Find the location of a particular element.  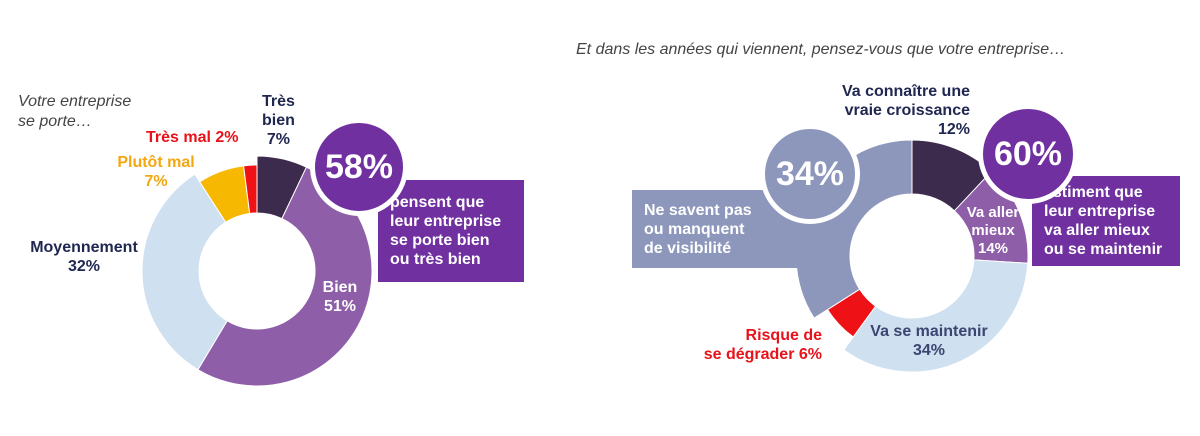

label-tres-bien: Très bien 7% is located at coordinates (278, 120).